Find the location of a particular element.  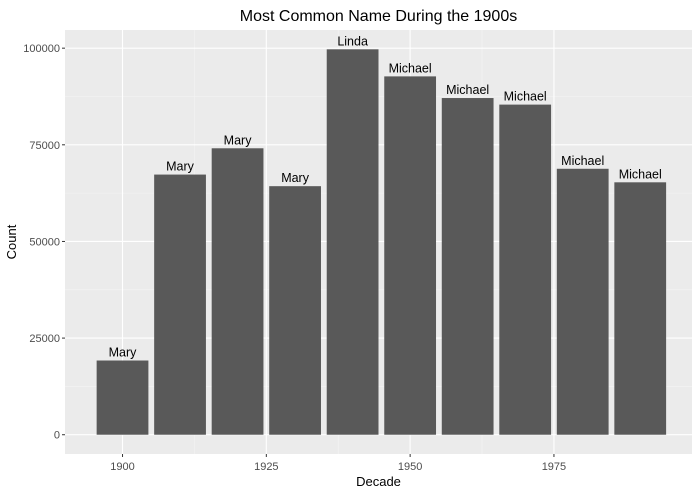

y-tick-label: 50000 is located at coordinates (44, 242).